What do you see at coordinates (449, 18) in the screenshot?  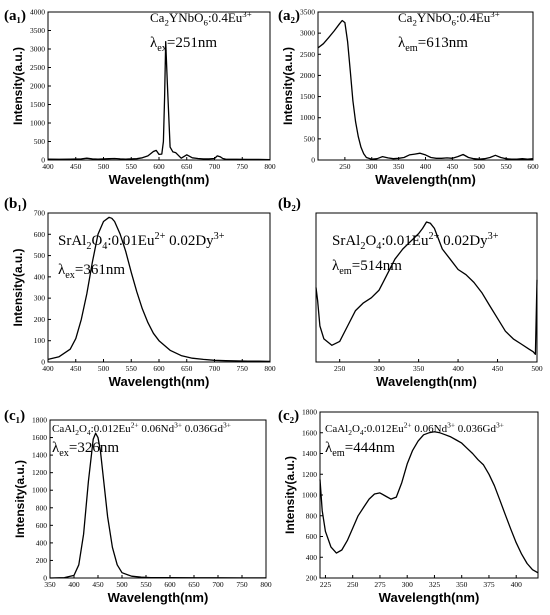 I see `annotation: Ca2YNbO6:0.4Eu3+` at bounding box center [449, 18].